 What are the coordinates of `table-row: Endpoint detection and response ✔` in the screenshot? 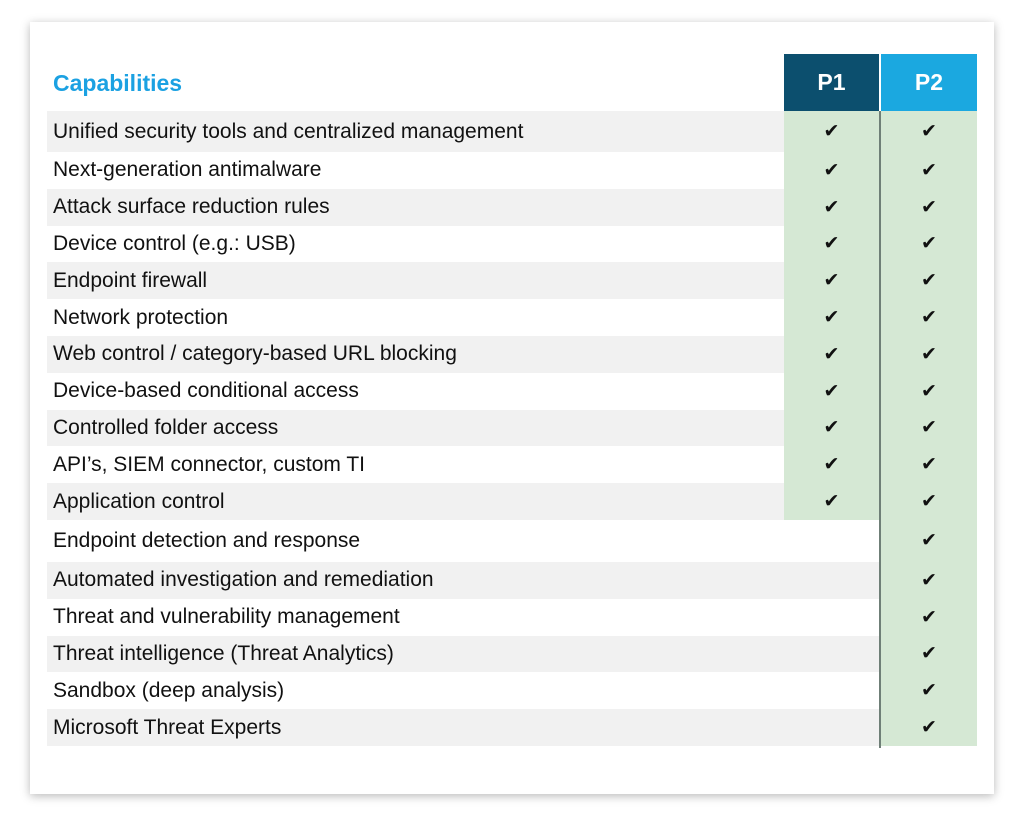 It's located at (512, 540).